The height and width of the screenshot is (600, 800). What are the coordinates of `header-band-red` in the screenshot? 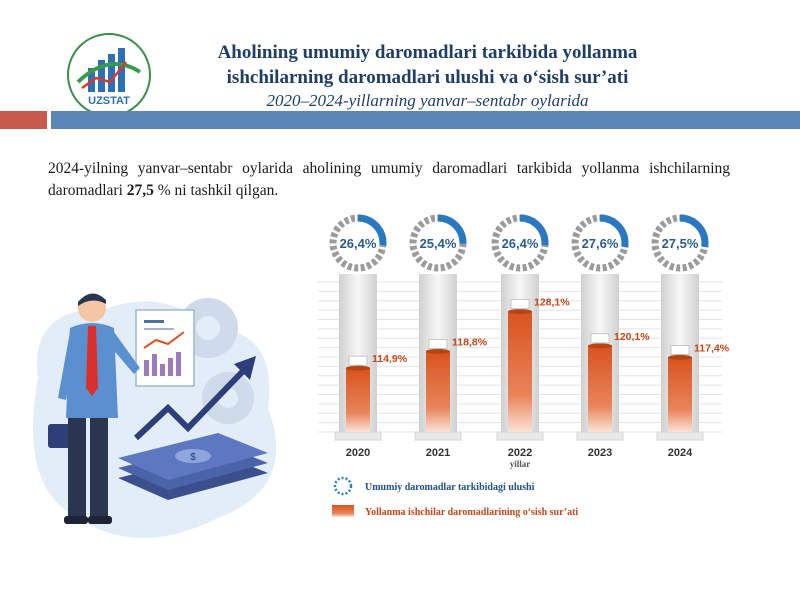 It's located at (23, 120).